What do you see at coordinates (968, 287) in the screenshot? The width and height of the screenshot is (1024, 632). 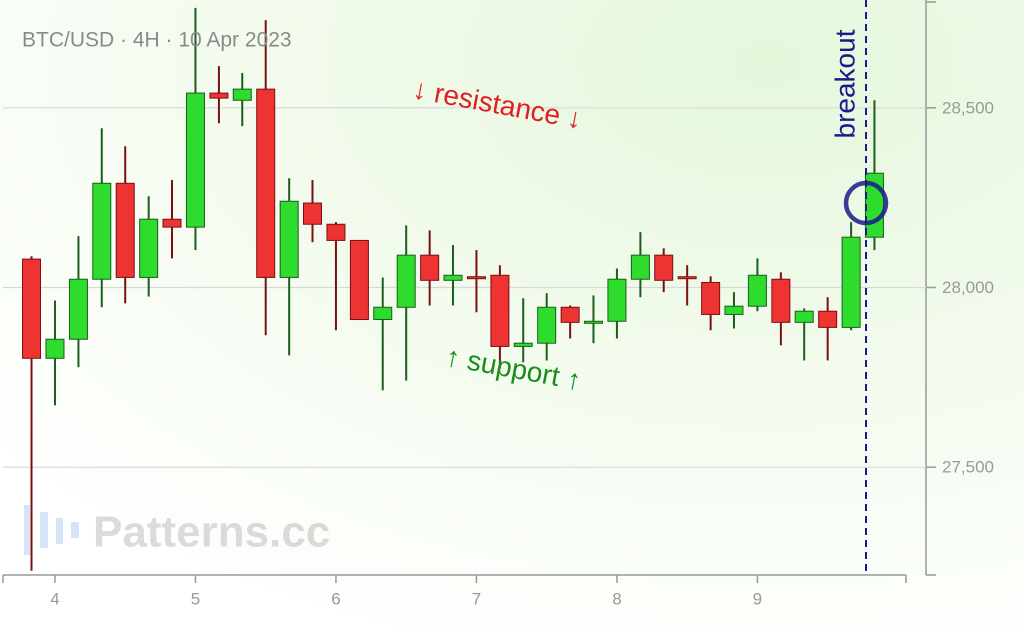 I see `y-tick-label: 28,000` at bounding box center [968, 287].